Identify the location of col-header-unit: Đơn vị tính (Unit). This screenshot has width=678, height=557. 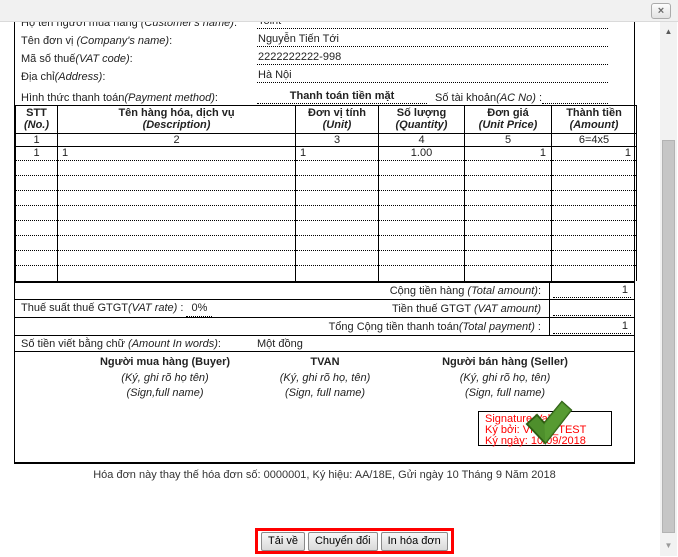
(337, 119).